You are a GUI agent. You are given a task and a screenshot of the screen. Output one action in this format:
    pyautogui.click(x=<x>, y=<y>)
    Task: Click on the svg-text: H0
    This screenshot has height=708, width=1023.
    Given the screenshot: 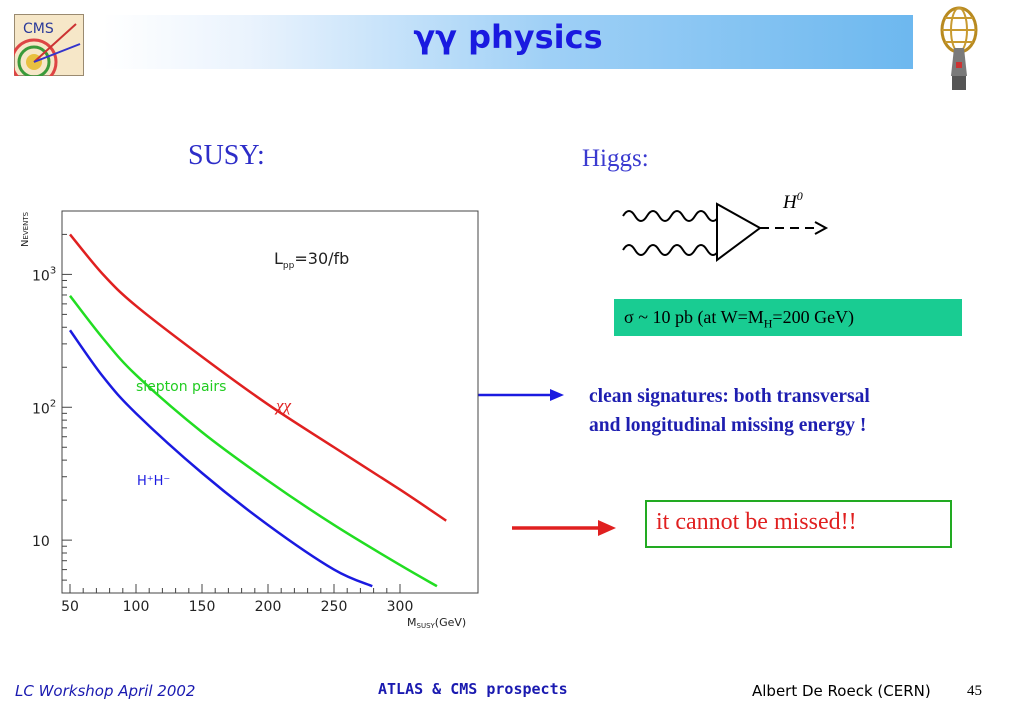 What is the action you would take?
    pyautogui.click(x=792, y=201)
    